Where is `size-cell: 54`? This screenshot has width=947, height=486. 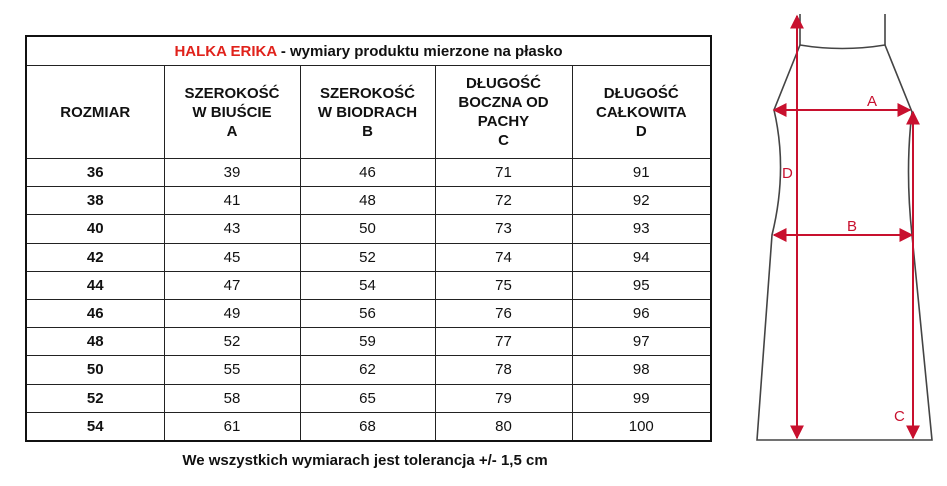 size-cell: 54 is located at coordinates (95, 426).